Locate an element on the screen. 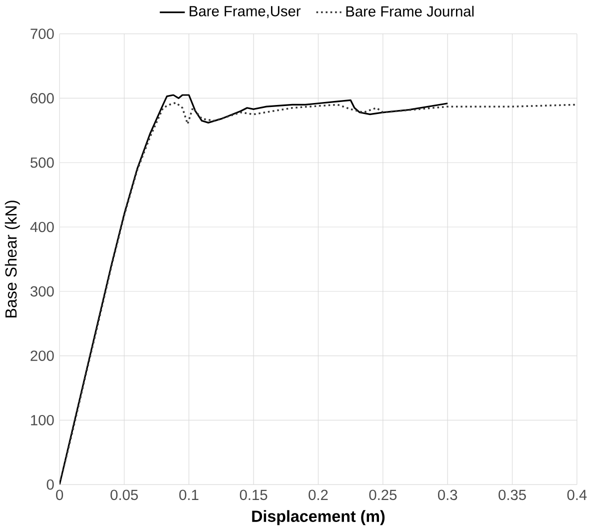 The image size is (592, 530). y-tick-label: 500 is located at coordinates (42, 162).